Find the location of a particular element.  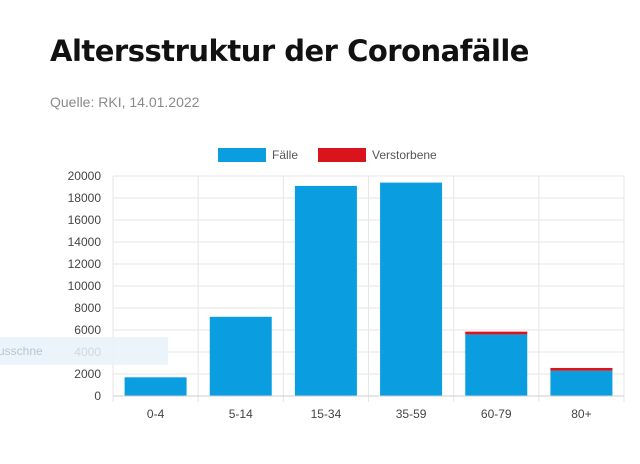

legend-label: Fälle is located at coordinates (285, 155).